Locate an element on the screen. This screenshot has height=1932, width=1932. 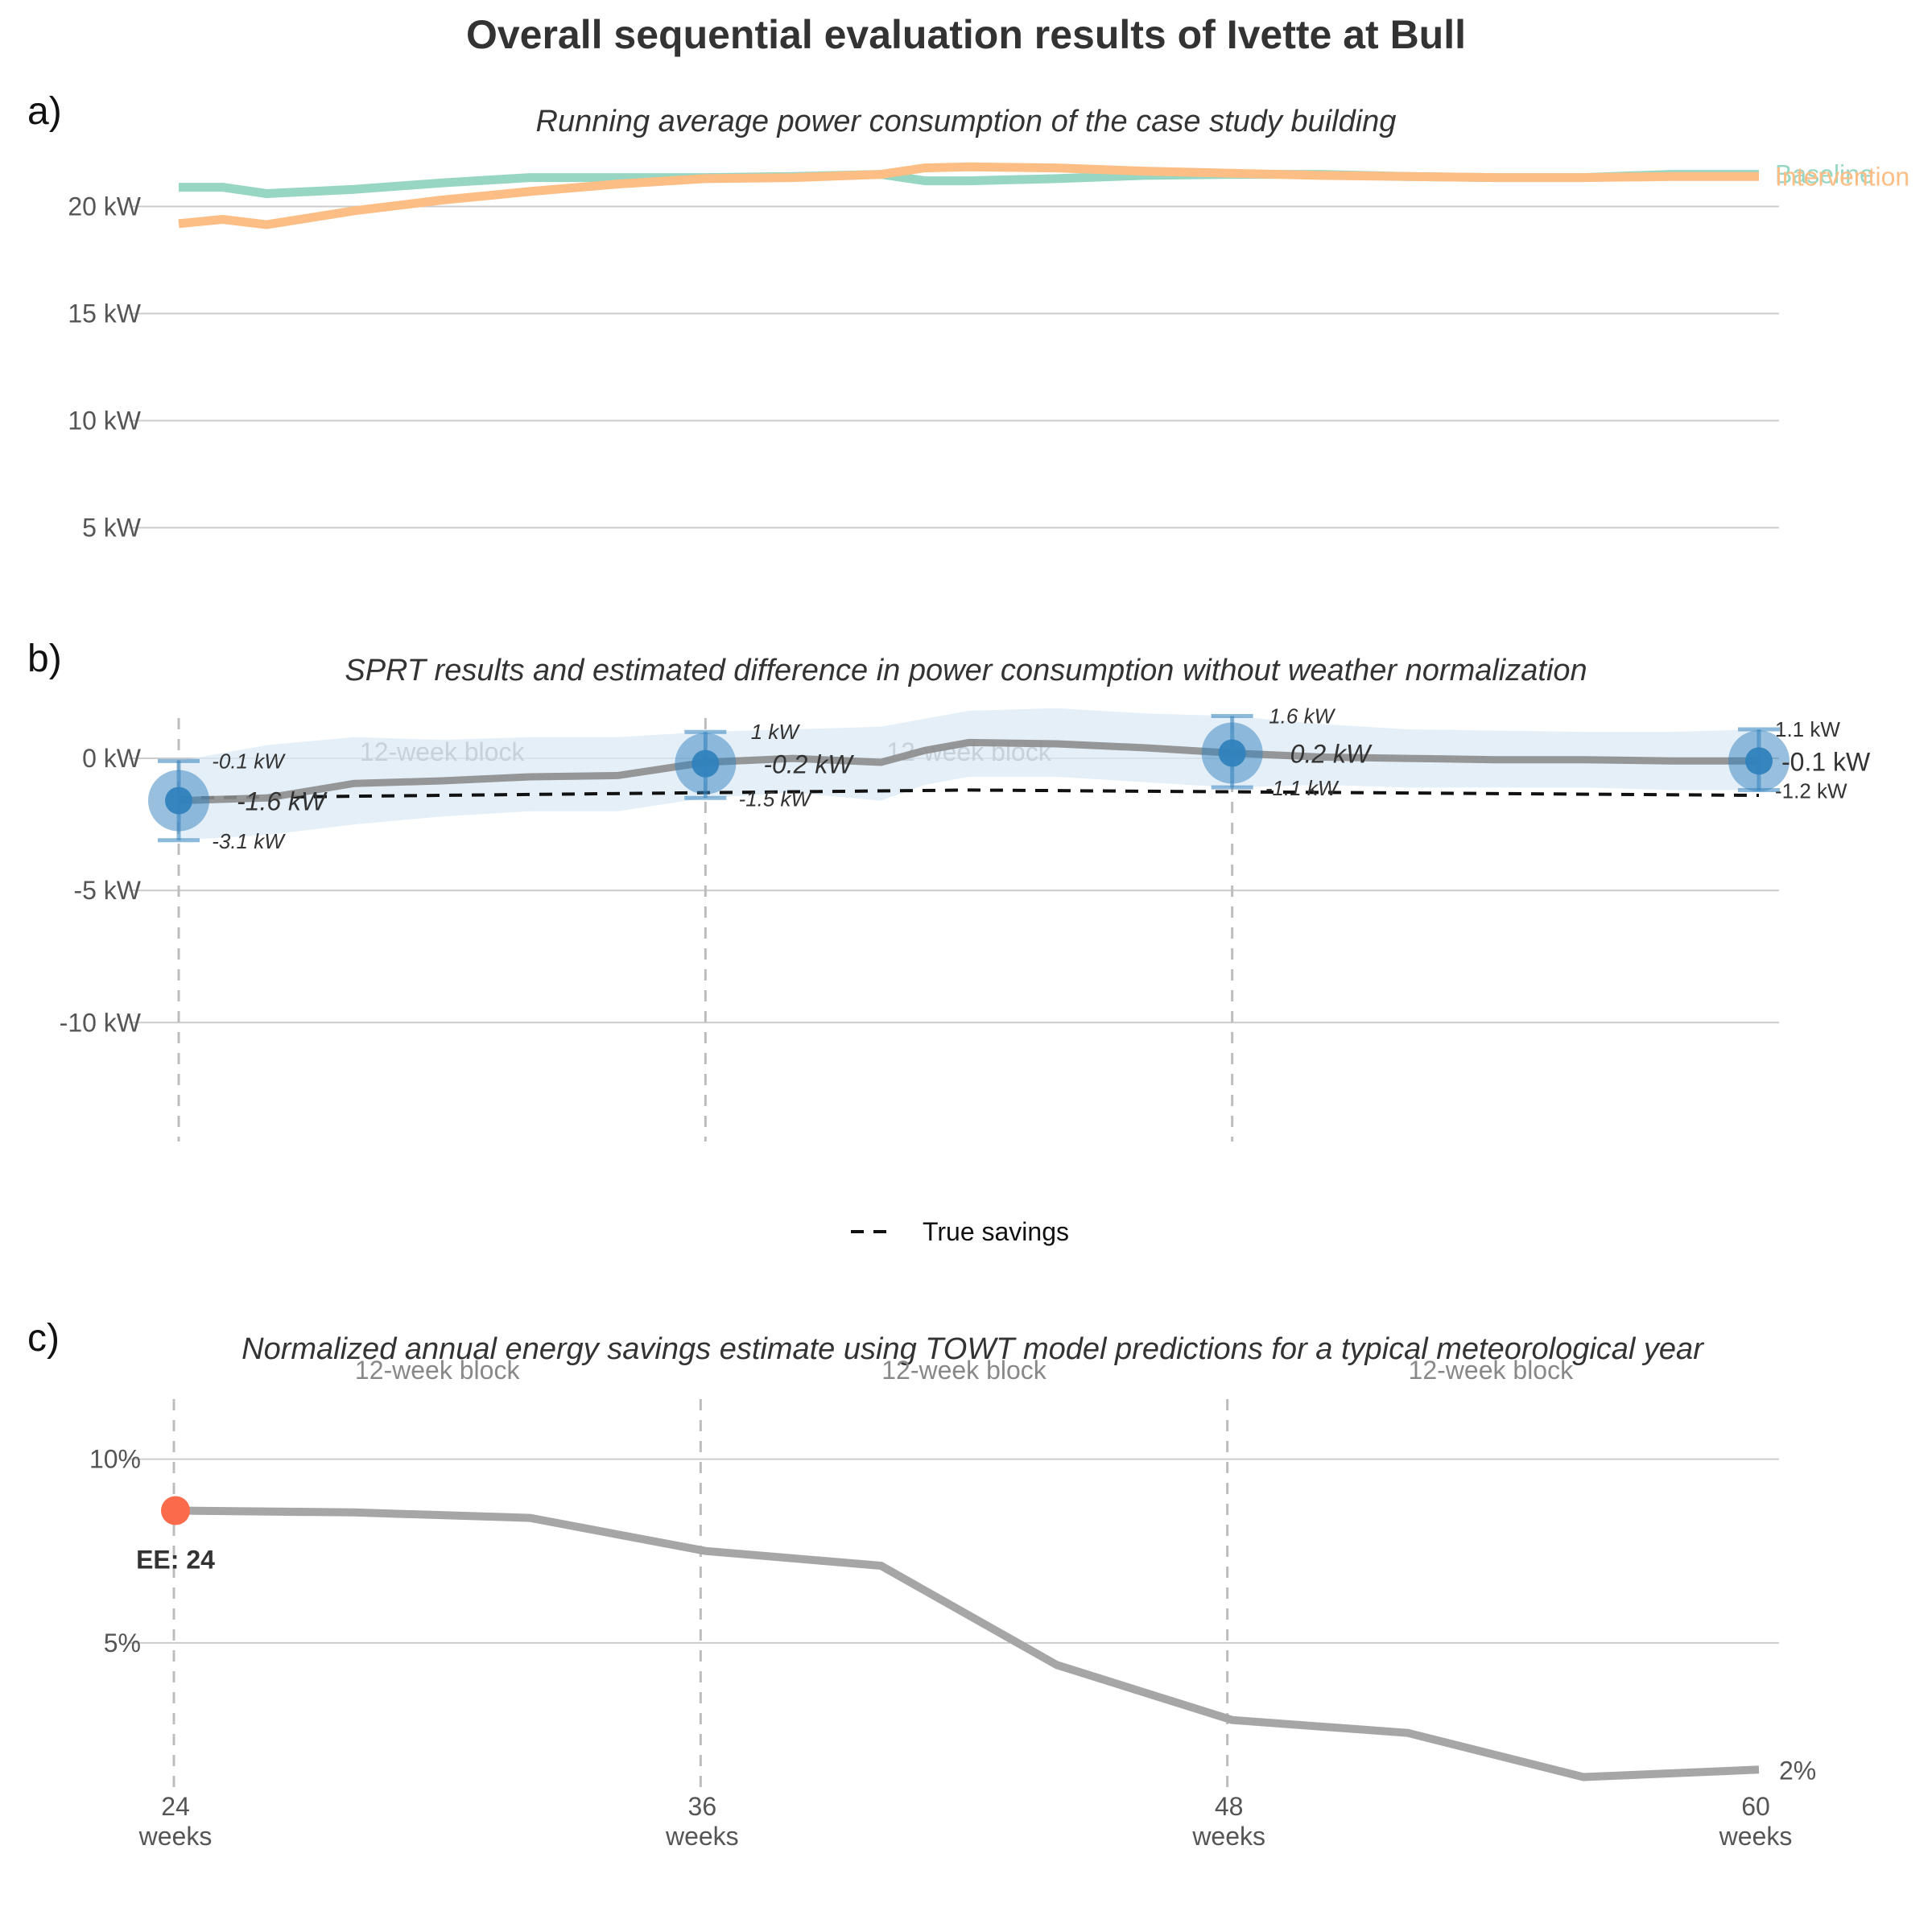
panel-a-y-tick-label: 15 kW is located at coordinates (104, 313).